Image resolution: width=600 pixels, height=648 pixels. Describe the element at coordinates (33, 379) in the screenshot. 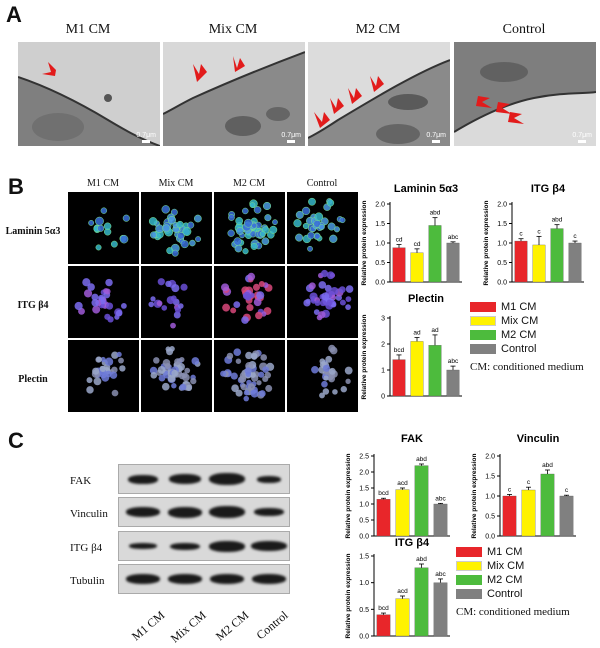

I see `if-row-plectin: Plectin` at that location.